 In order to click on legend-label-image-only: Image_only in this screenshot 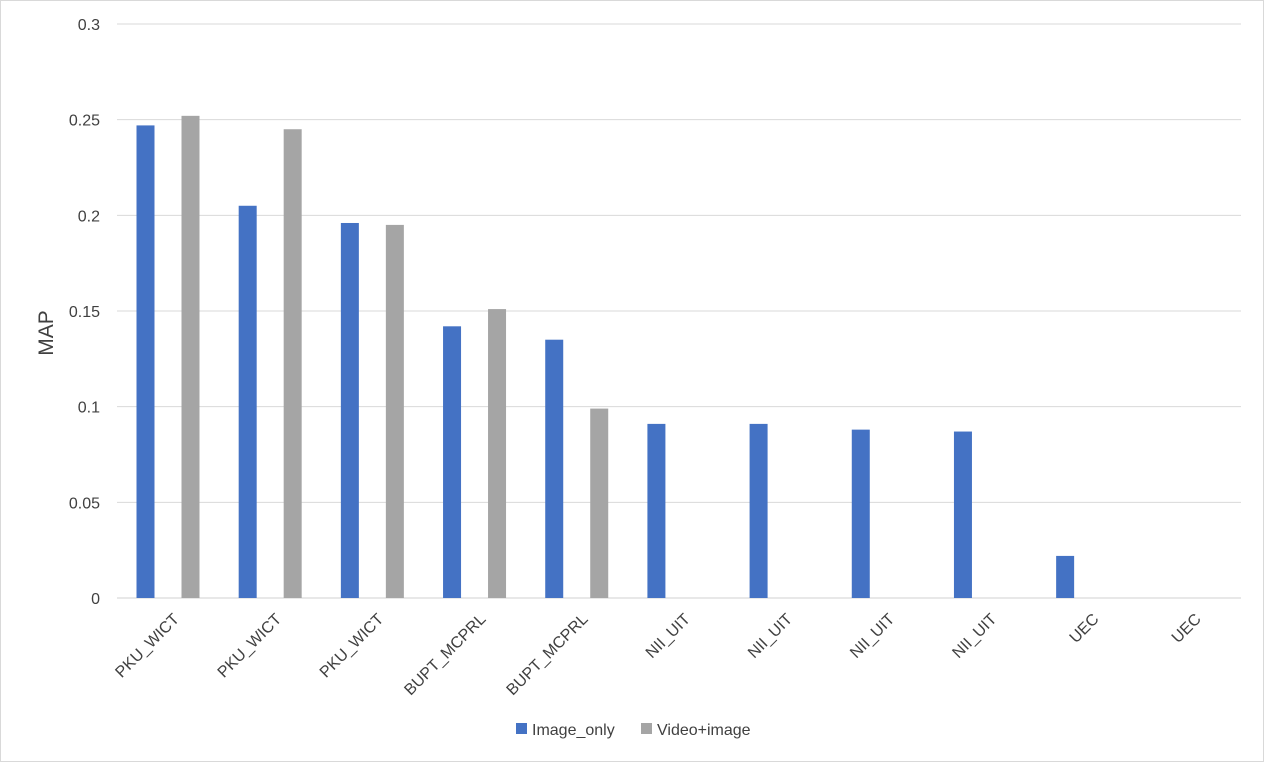, I will do `click(573, 730)`.